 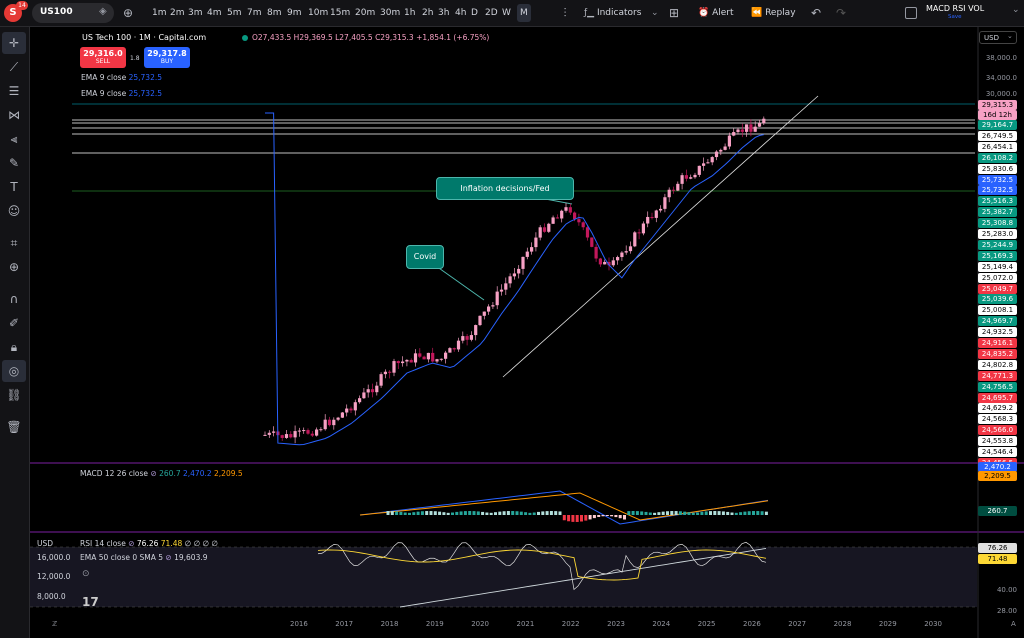 I want to click on year-tick: 2025, so click(x=706, y=624).